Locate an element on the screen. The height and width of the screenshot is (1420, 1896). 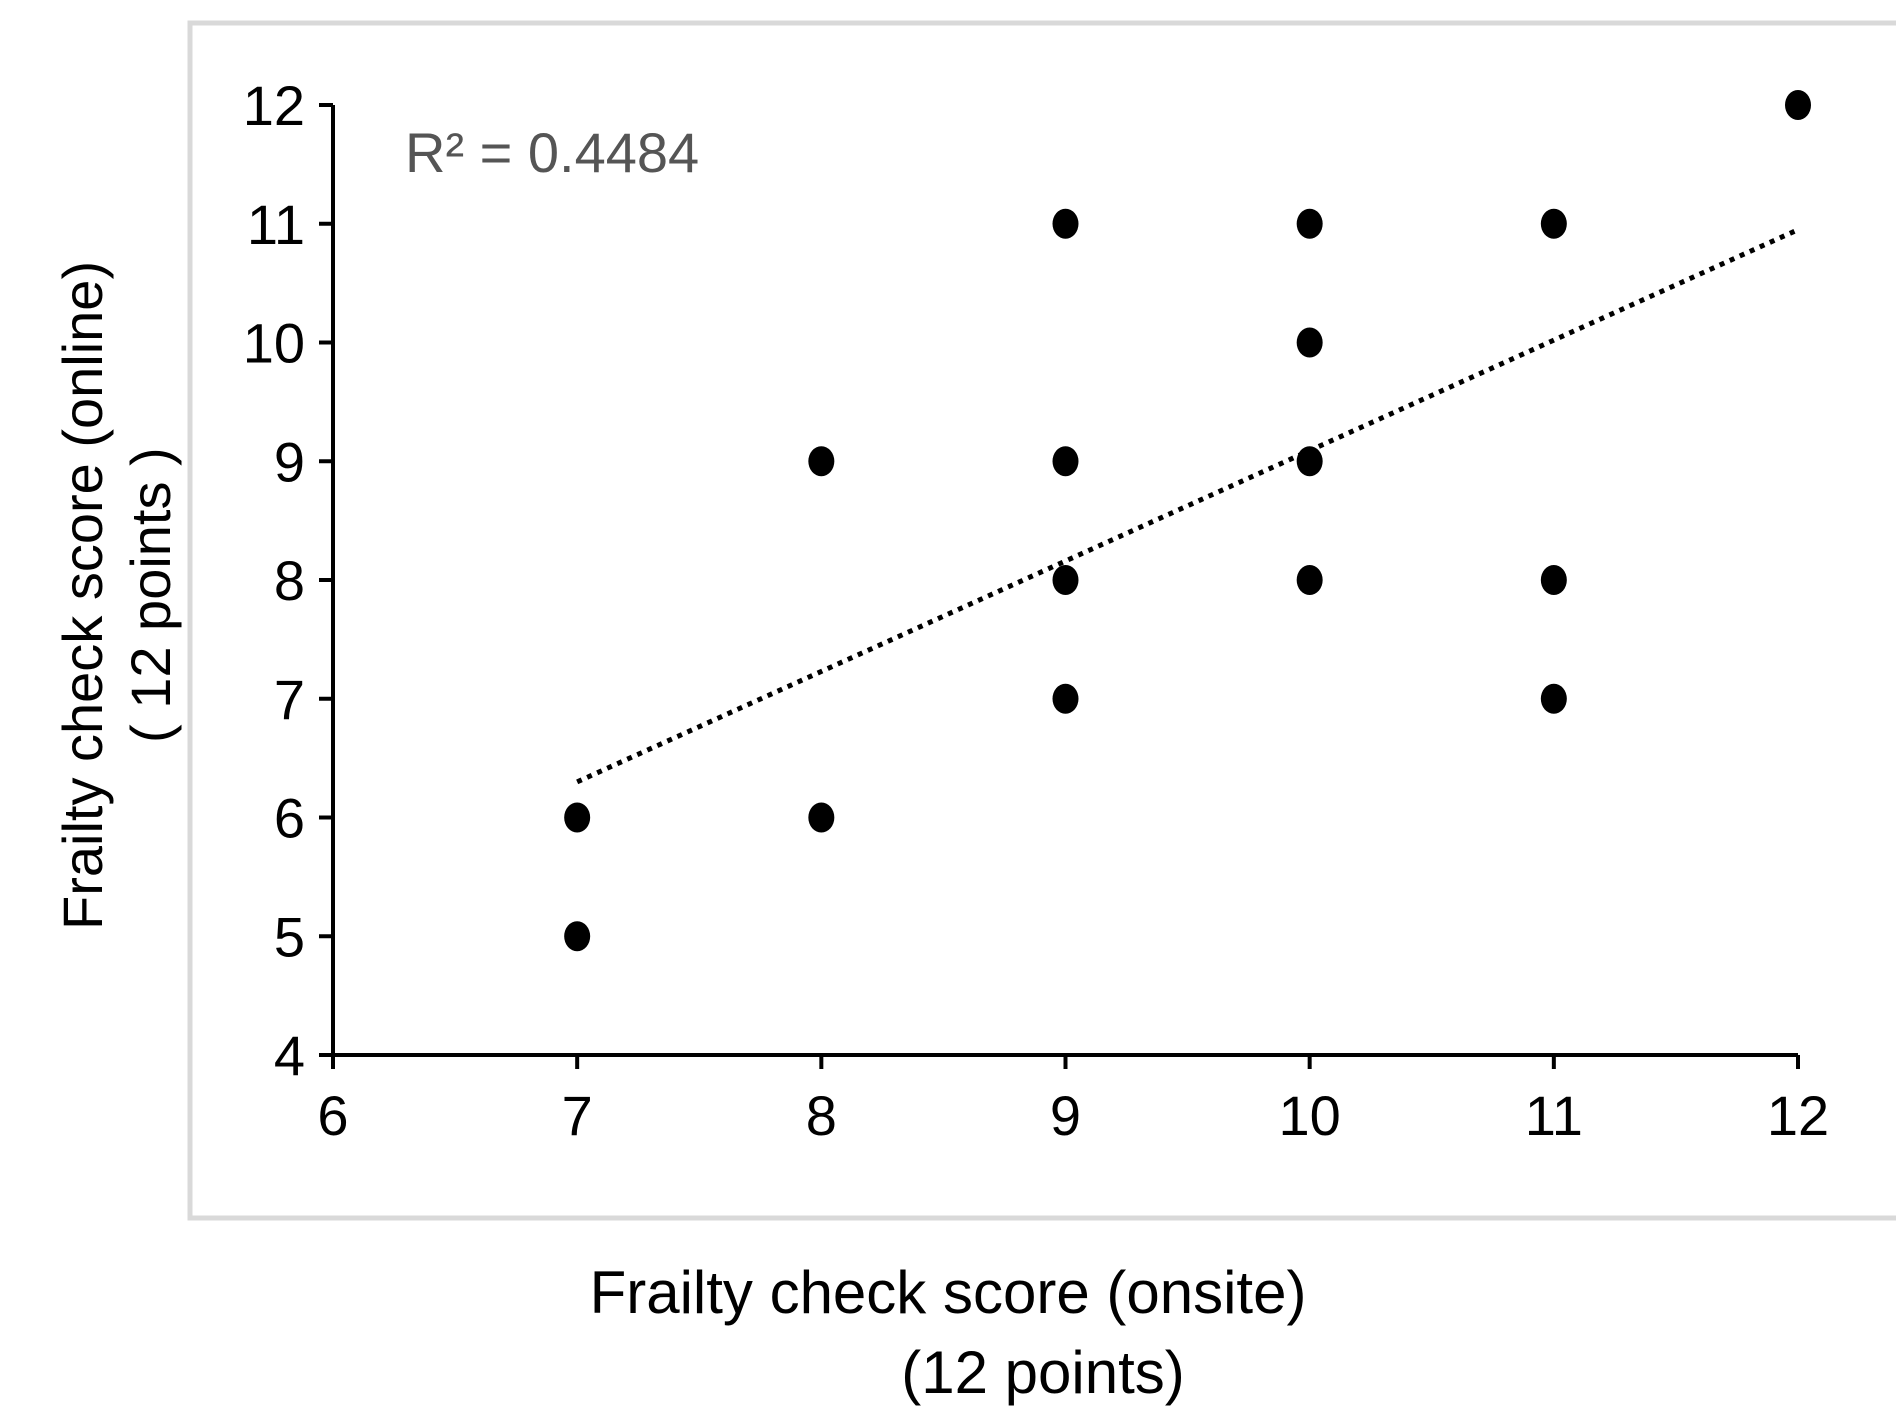
y-axis-label-line-2: ( 12 points ) is located at coordinates (150, 595).